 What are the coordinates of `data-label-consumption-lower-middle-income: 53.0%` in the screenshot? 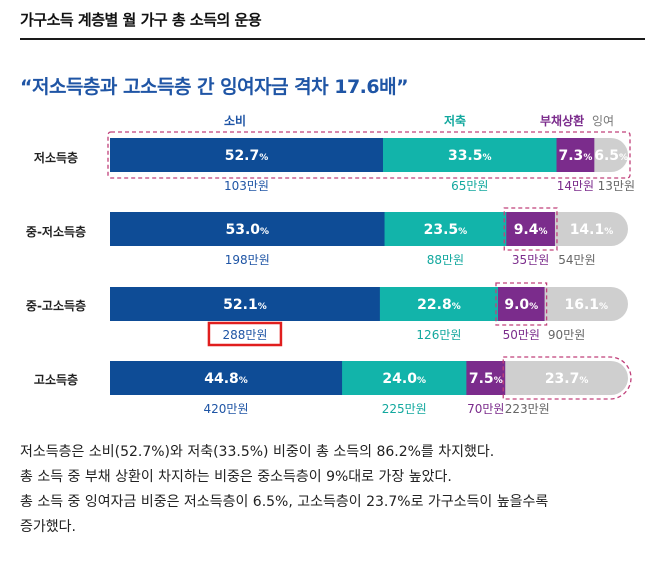 It's located at (247, 230).